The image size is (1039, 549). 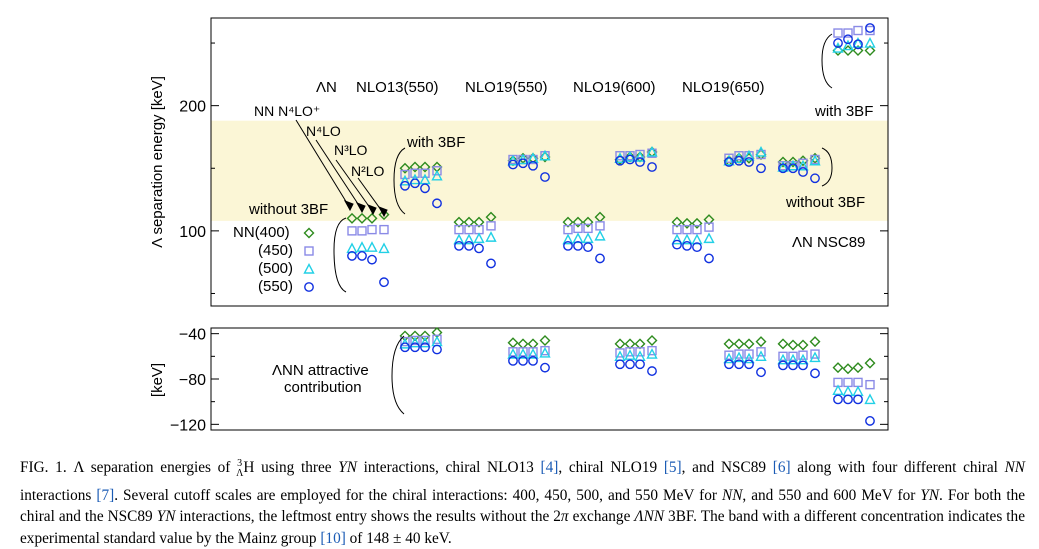 What do you see at coordinates (549, 468) in the screenshot?
I see `caption-ref4: [4]` at bounding box center [549, 468].